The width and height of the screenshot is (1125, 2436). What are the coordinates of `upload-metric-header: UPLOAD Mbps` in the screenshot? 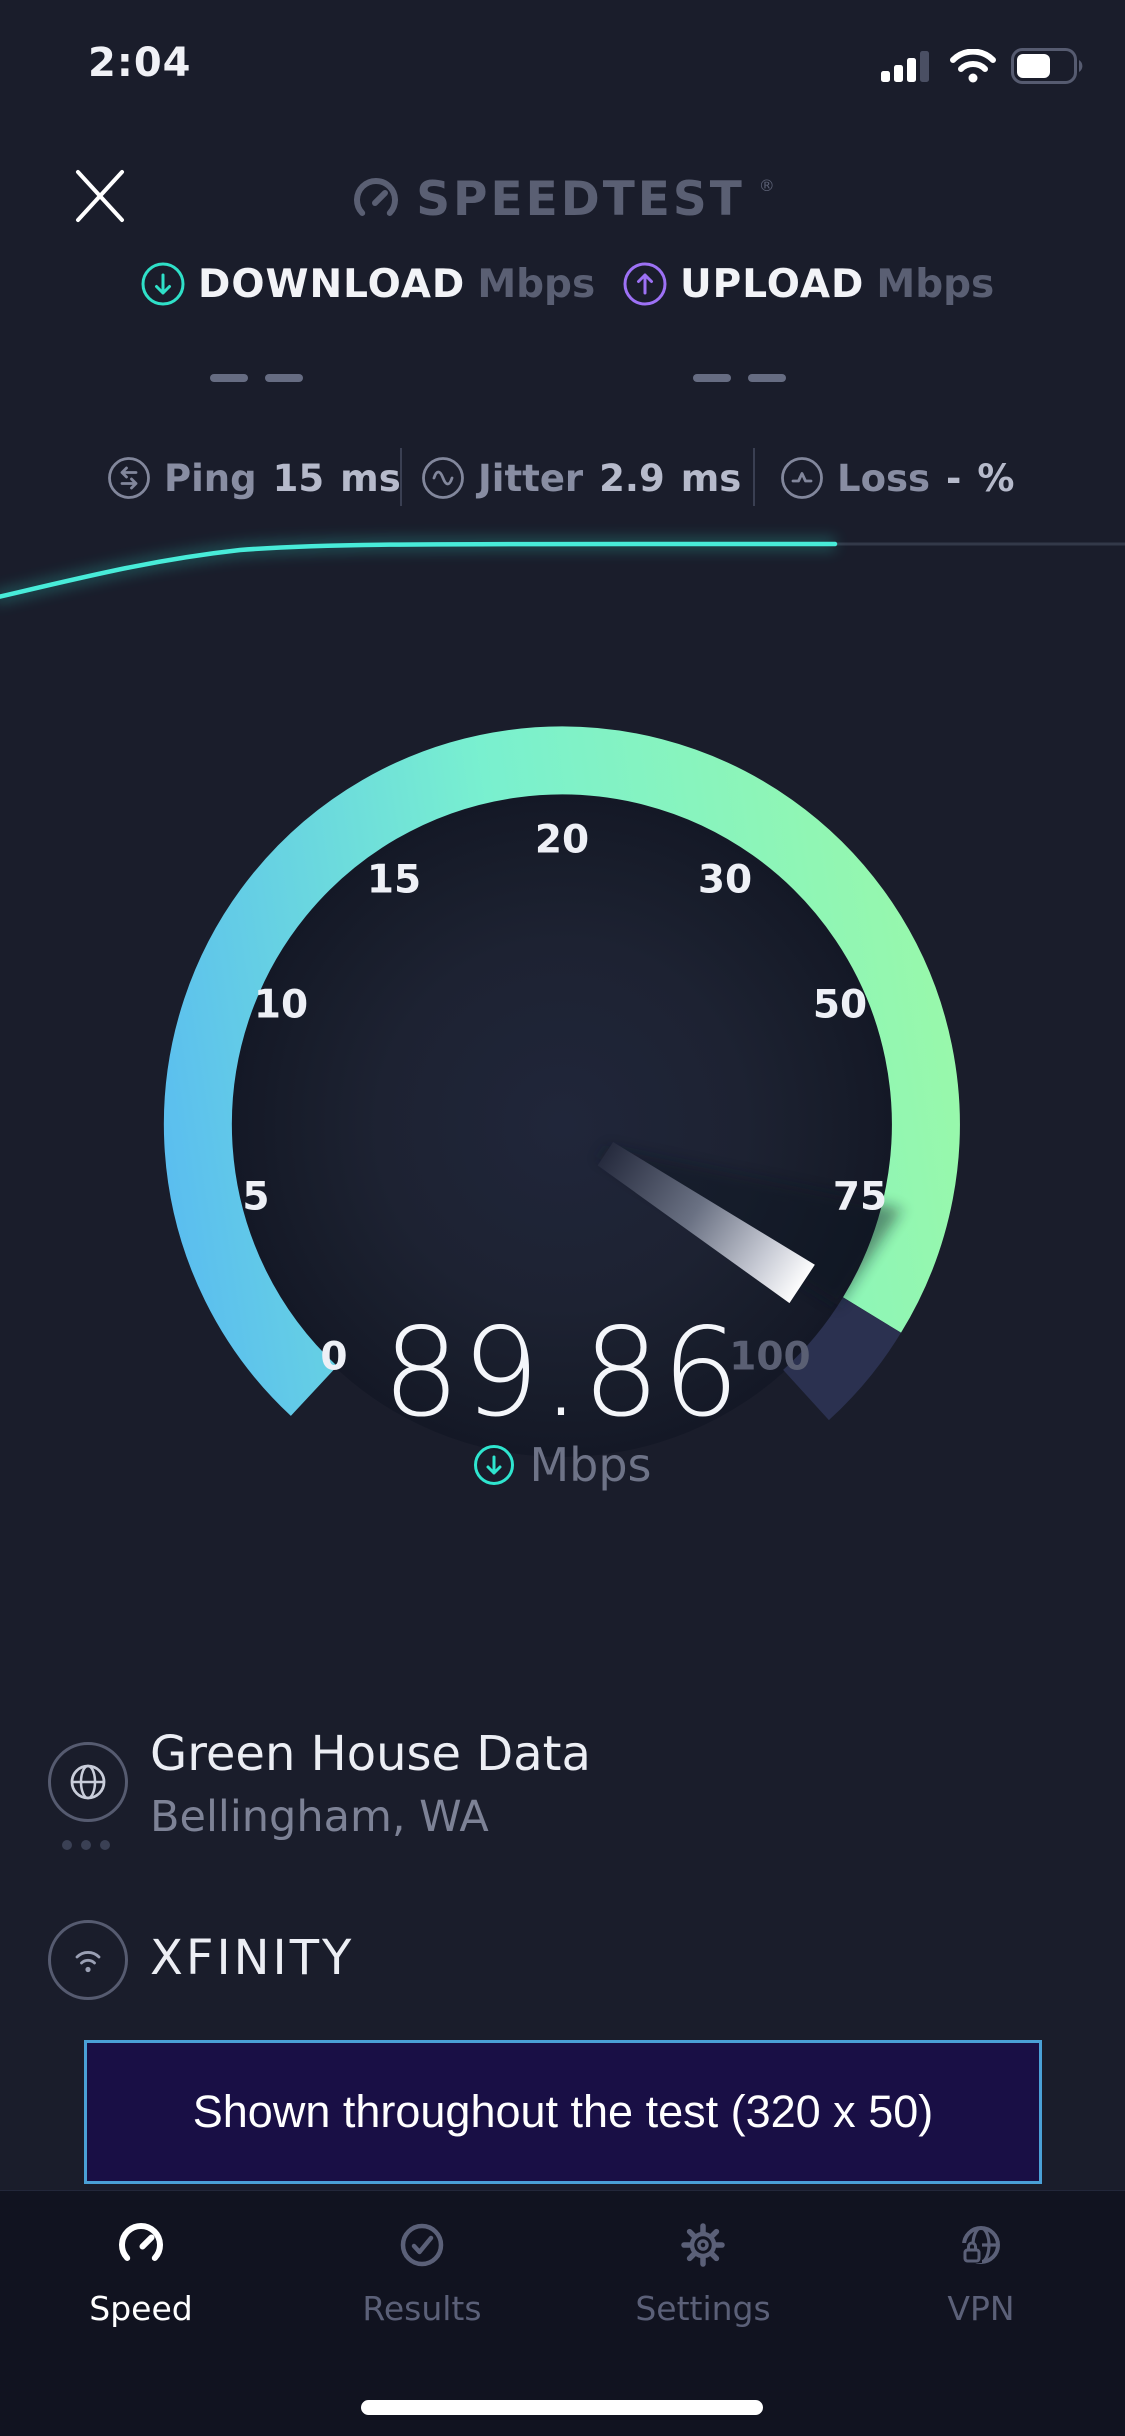 It's located at (808, 284).